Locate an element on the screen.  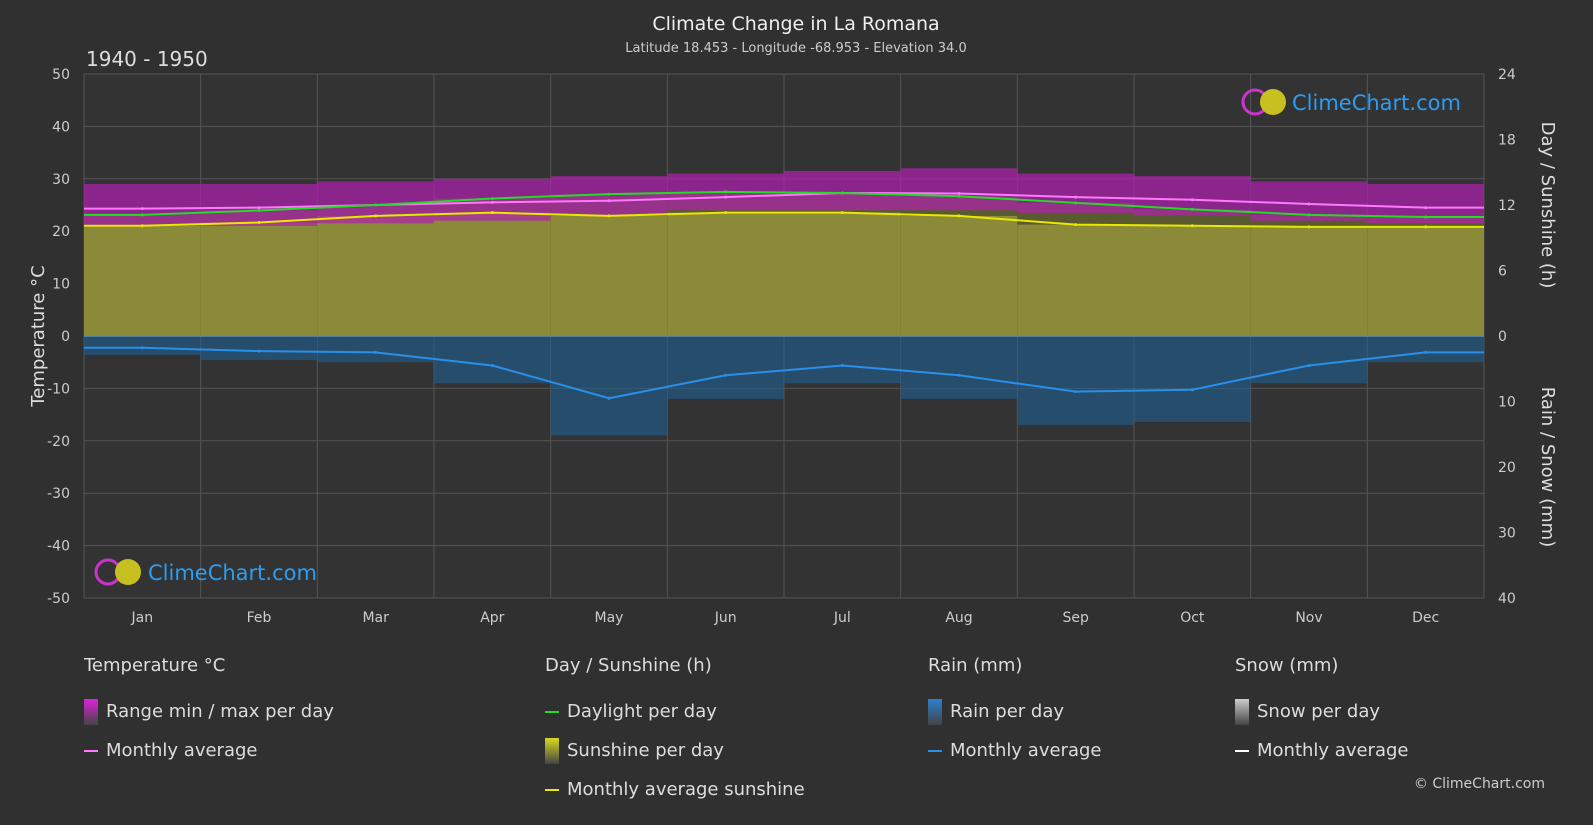
left-tick-label: -20 is located at coordinates (58, 442).